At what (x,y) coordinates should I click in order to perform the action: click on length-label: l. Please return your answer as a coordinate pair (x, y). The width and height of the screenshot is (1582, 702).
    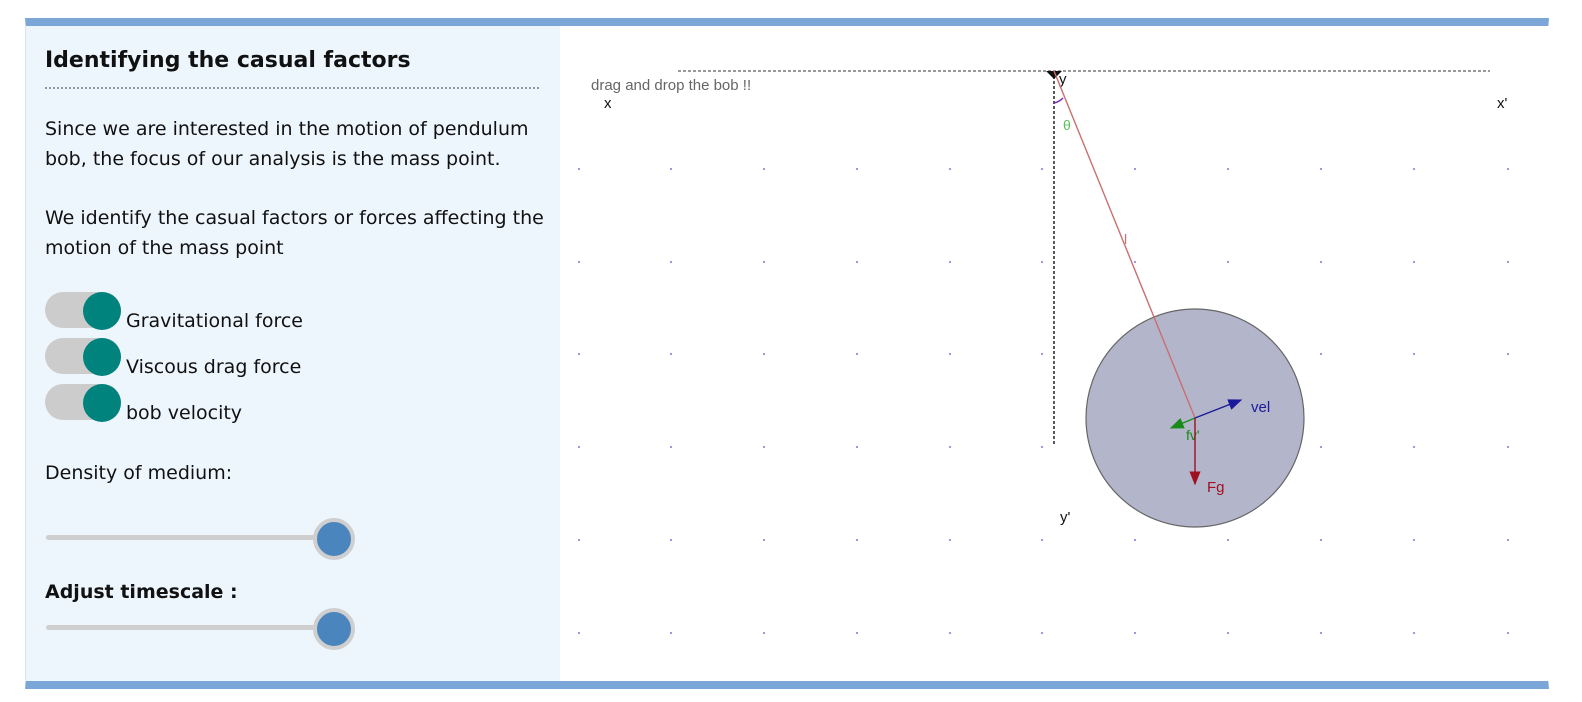
    Looking at the image, I should click on (1125, 239).